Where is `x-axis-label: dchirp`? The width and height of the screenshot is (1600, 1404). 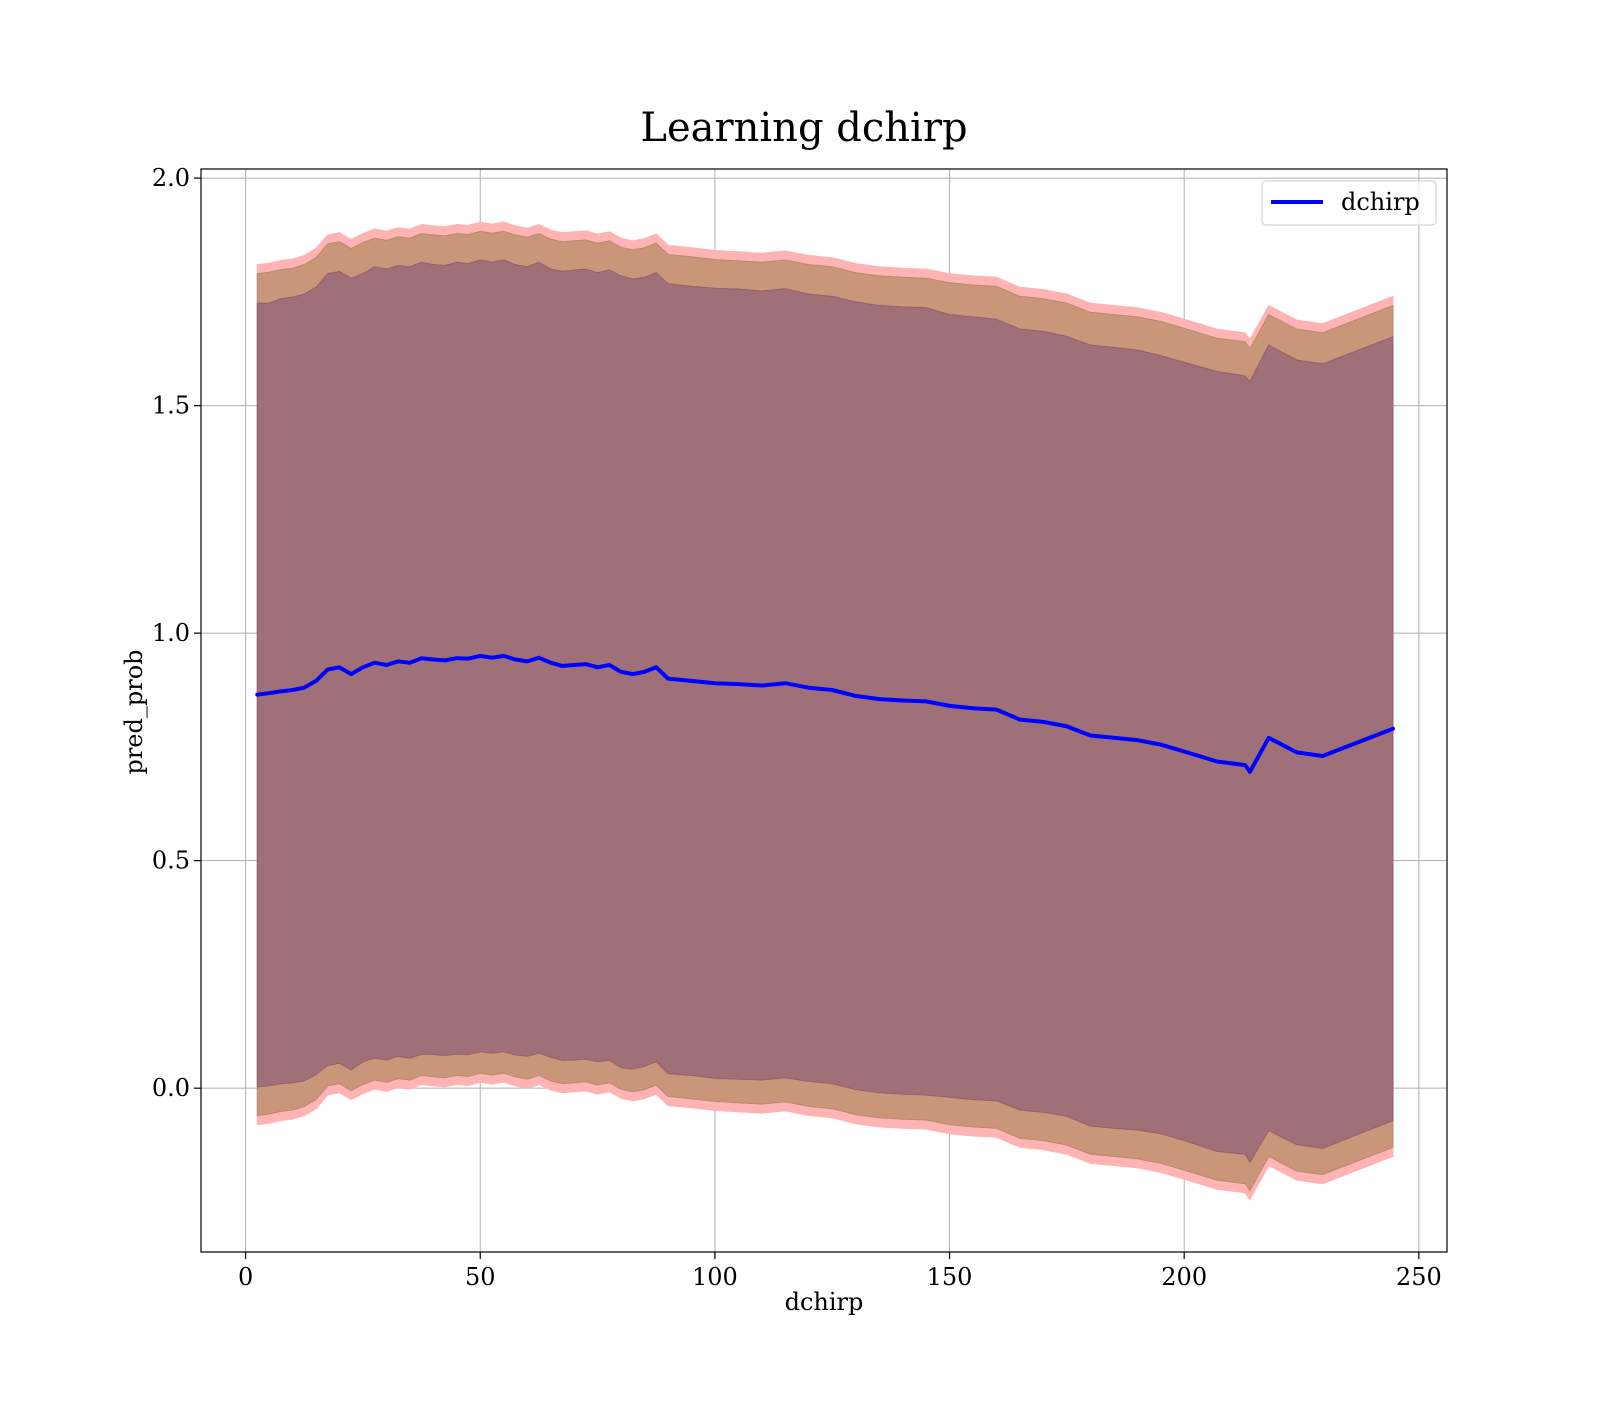 x-axis-label: dchirp is located at coordinates (824, 1302).